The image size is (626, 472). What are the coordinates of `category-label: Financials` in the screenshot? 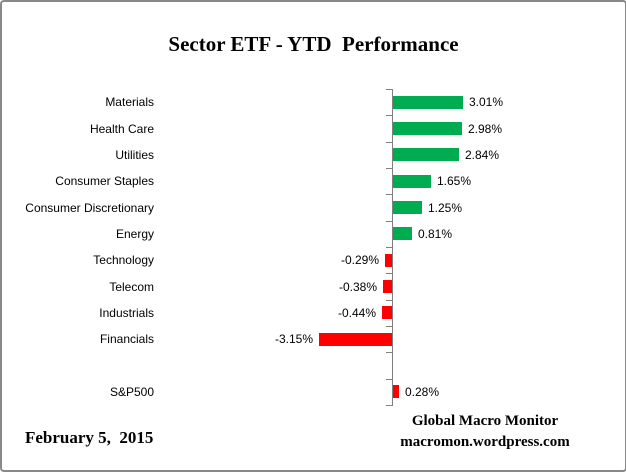 It's located at (126, 339).